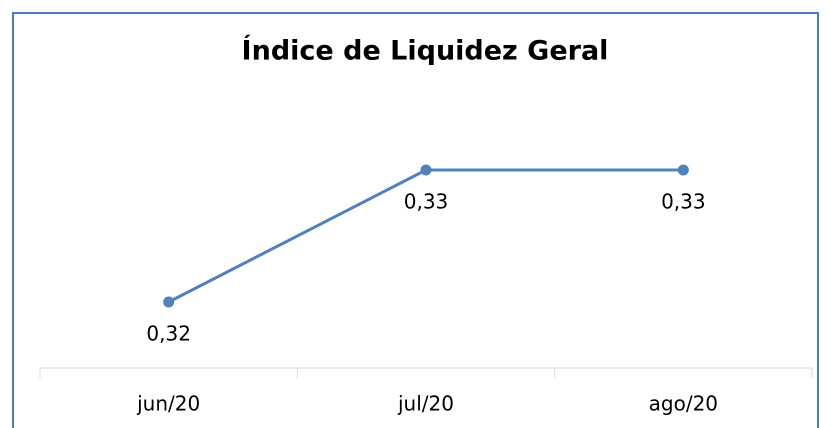 The width and height of the screenshot is (831, 428). I want to click on data-label: 0,32, so click(168, 334).